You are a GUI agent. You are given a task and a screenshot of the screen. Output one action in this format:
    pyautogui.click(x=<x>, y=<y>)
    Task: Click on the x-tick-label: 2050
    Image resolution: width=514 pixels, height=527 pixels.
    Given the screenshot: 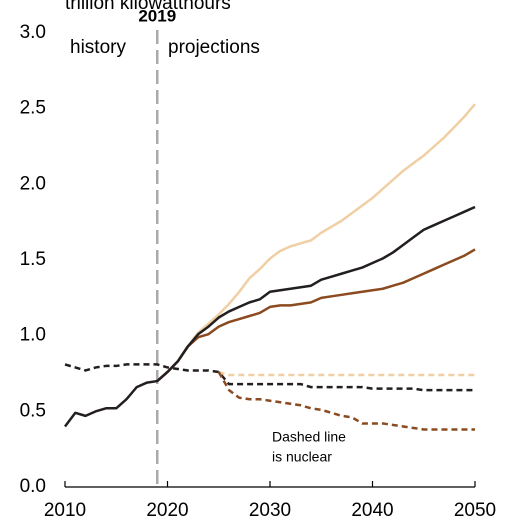 What is the action you would take?
    pyautogui.click(x=475, y=510)
    